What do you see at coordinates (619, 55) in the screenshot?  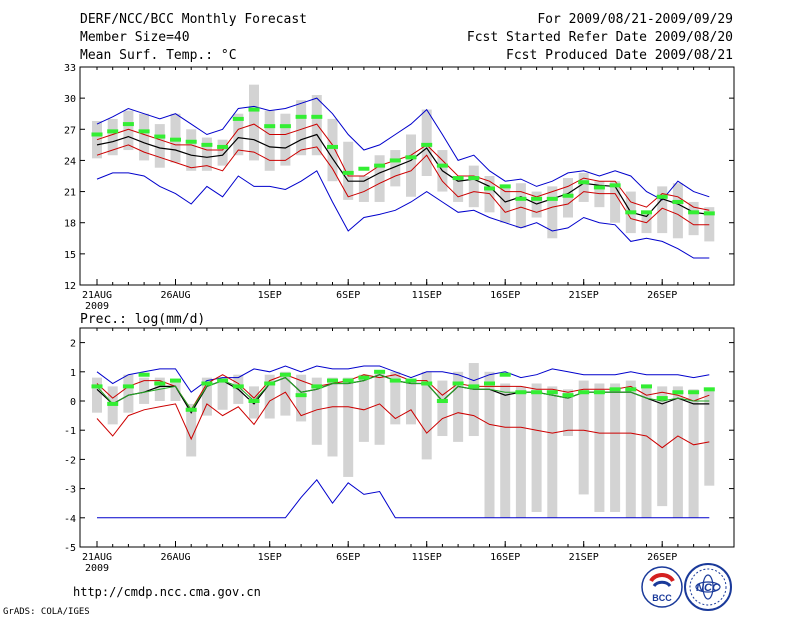 I see `fcst-produced-date: Fcst Produced Date 2009/08/21` at bounding box center [619, 55].